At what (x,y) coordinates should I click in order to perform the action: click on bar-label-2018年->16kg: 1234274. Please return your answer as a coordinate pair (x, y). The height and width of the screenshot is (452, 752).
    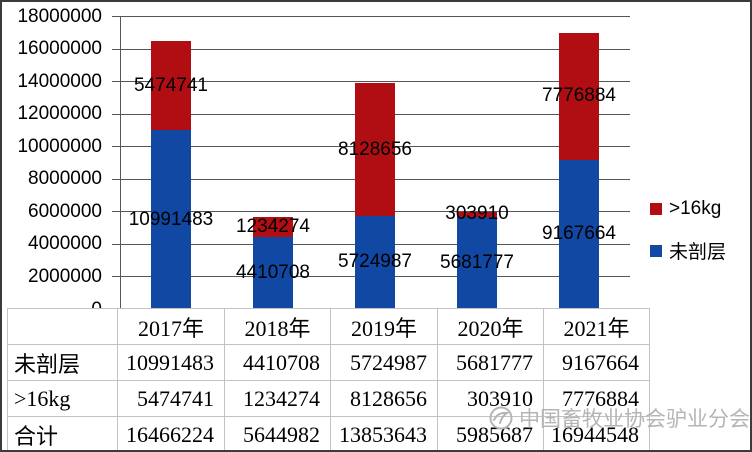
    Looking at the image, I should click on (273, 227).